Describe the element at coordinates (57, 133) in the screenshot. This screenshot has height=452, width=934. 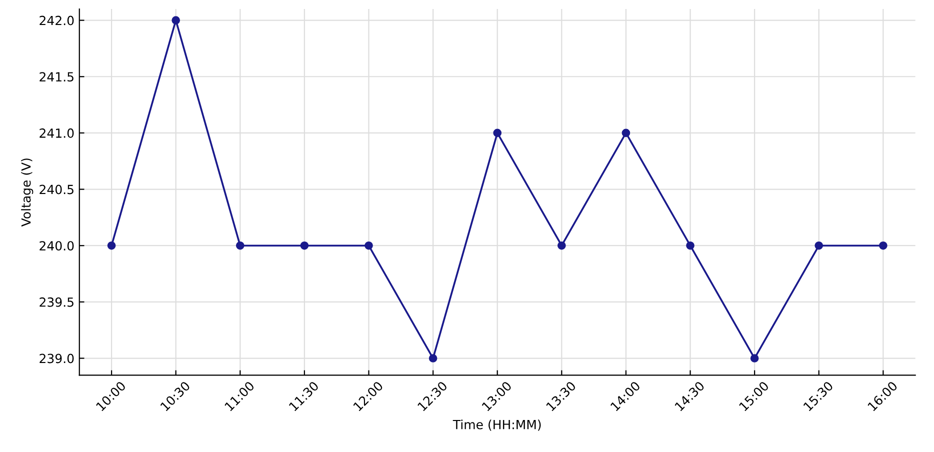
I see `y-tick-label: 241.0` at that location.